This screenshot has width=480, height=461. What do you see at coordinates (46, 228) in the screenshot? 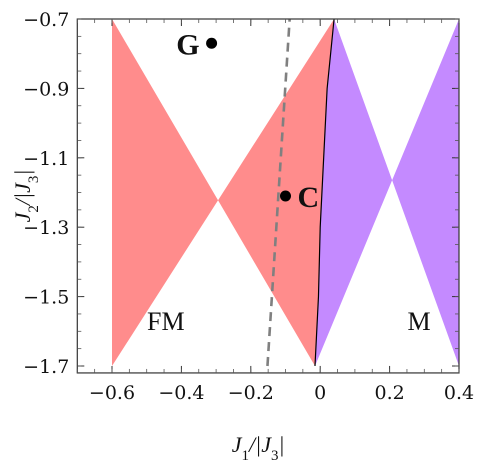
I see `y-tick-label: −1.3` at bounding box center [46, 228].